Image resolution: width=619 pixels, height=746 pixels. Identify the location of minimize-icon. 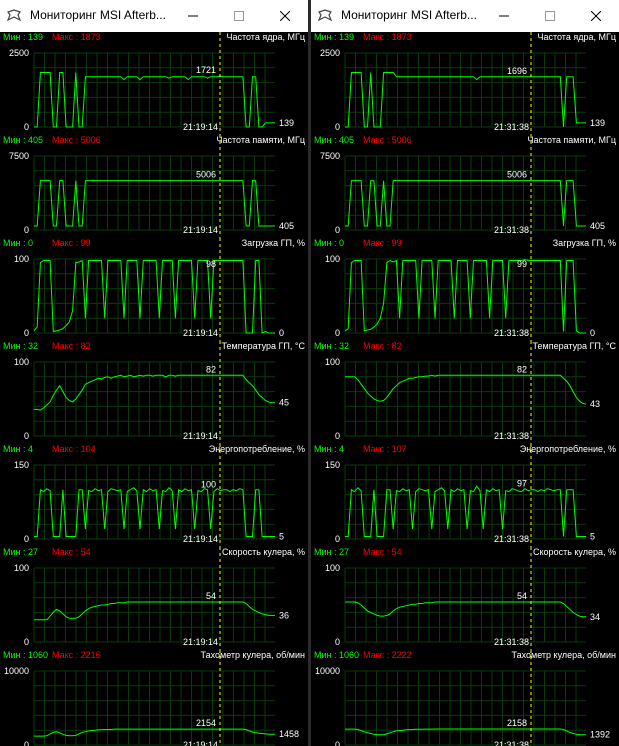
(193, 16).